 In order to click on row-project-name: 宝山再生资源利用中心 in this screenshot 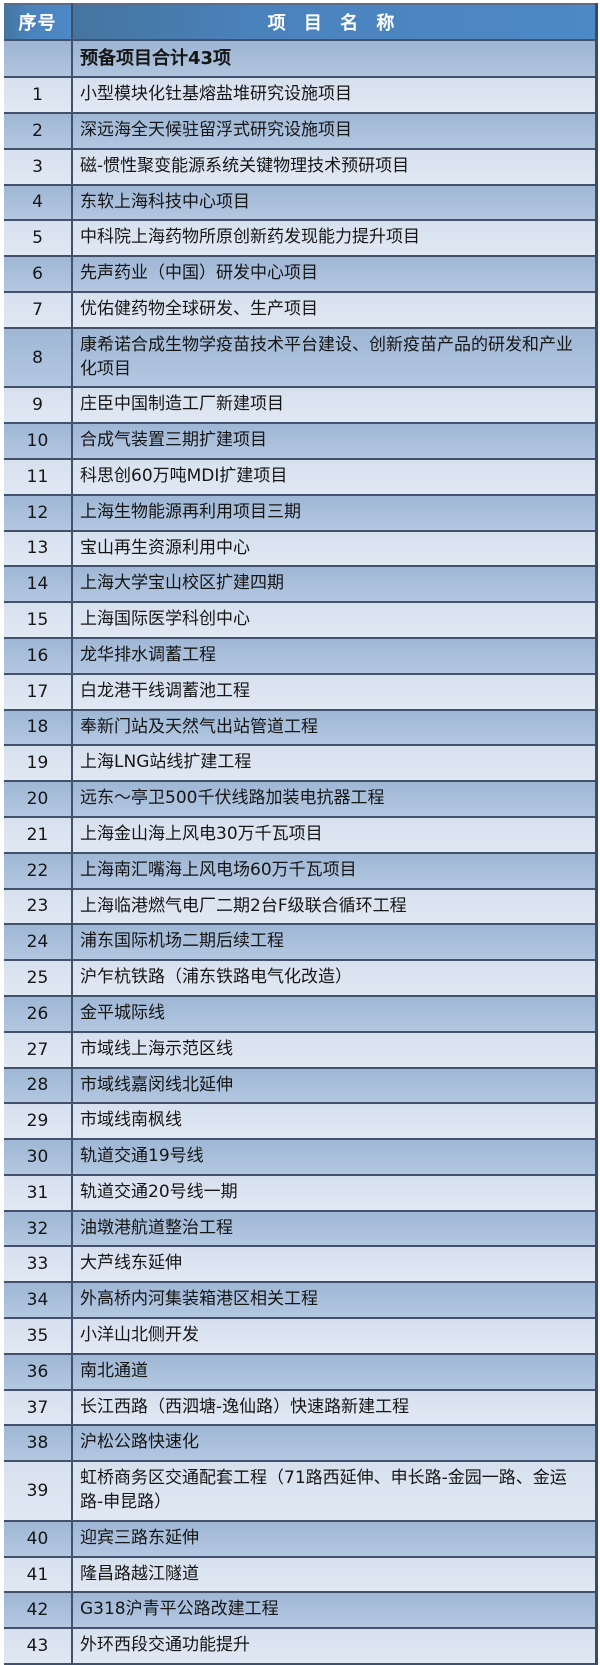, I will do `click(334, 549)`.